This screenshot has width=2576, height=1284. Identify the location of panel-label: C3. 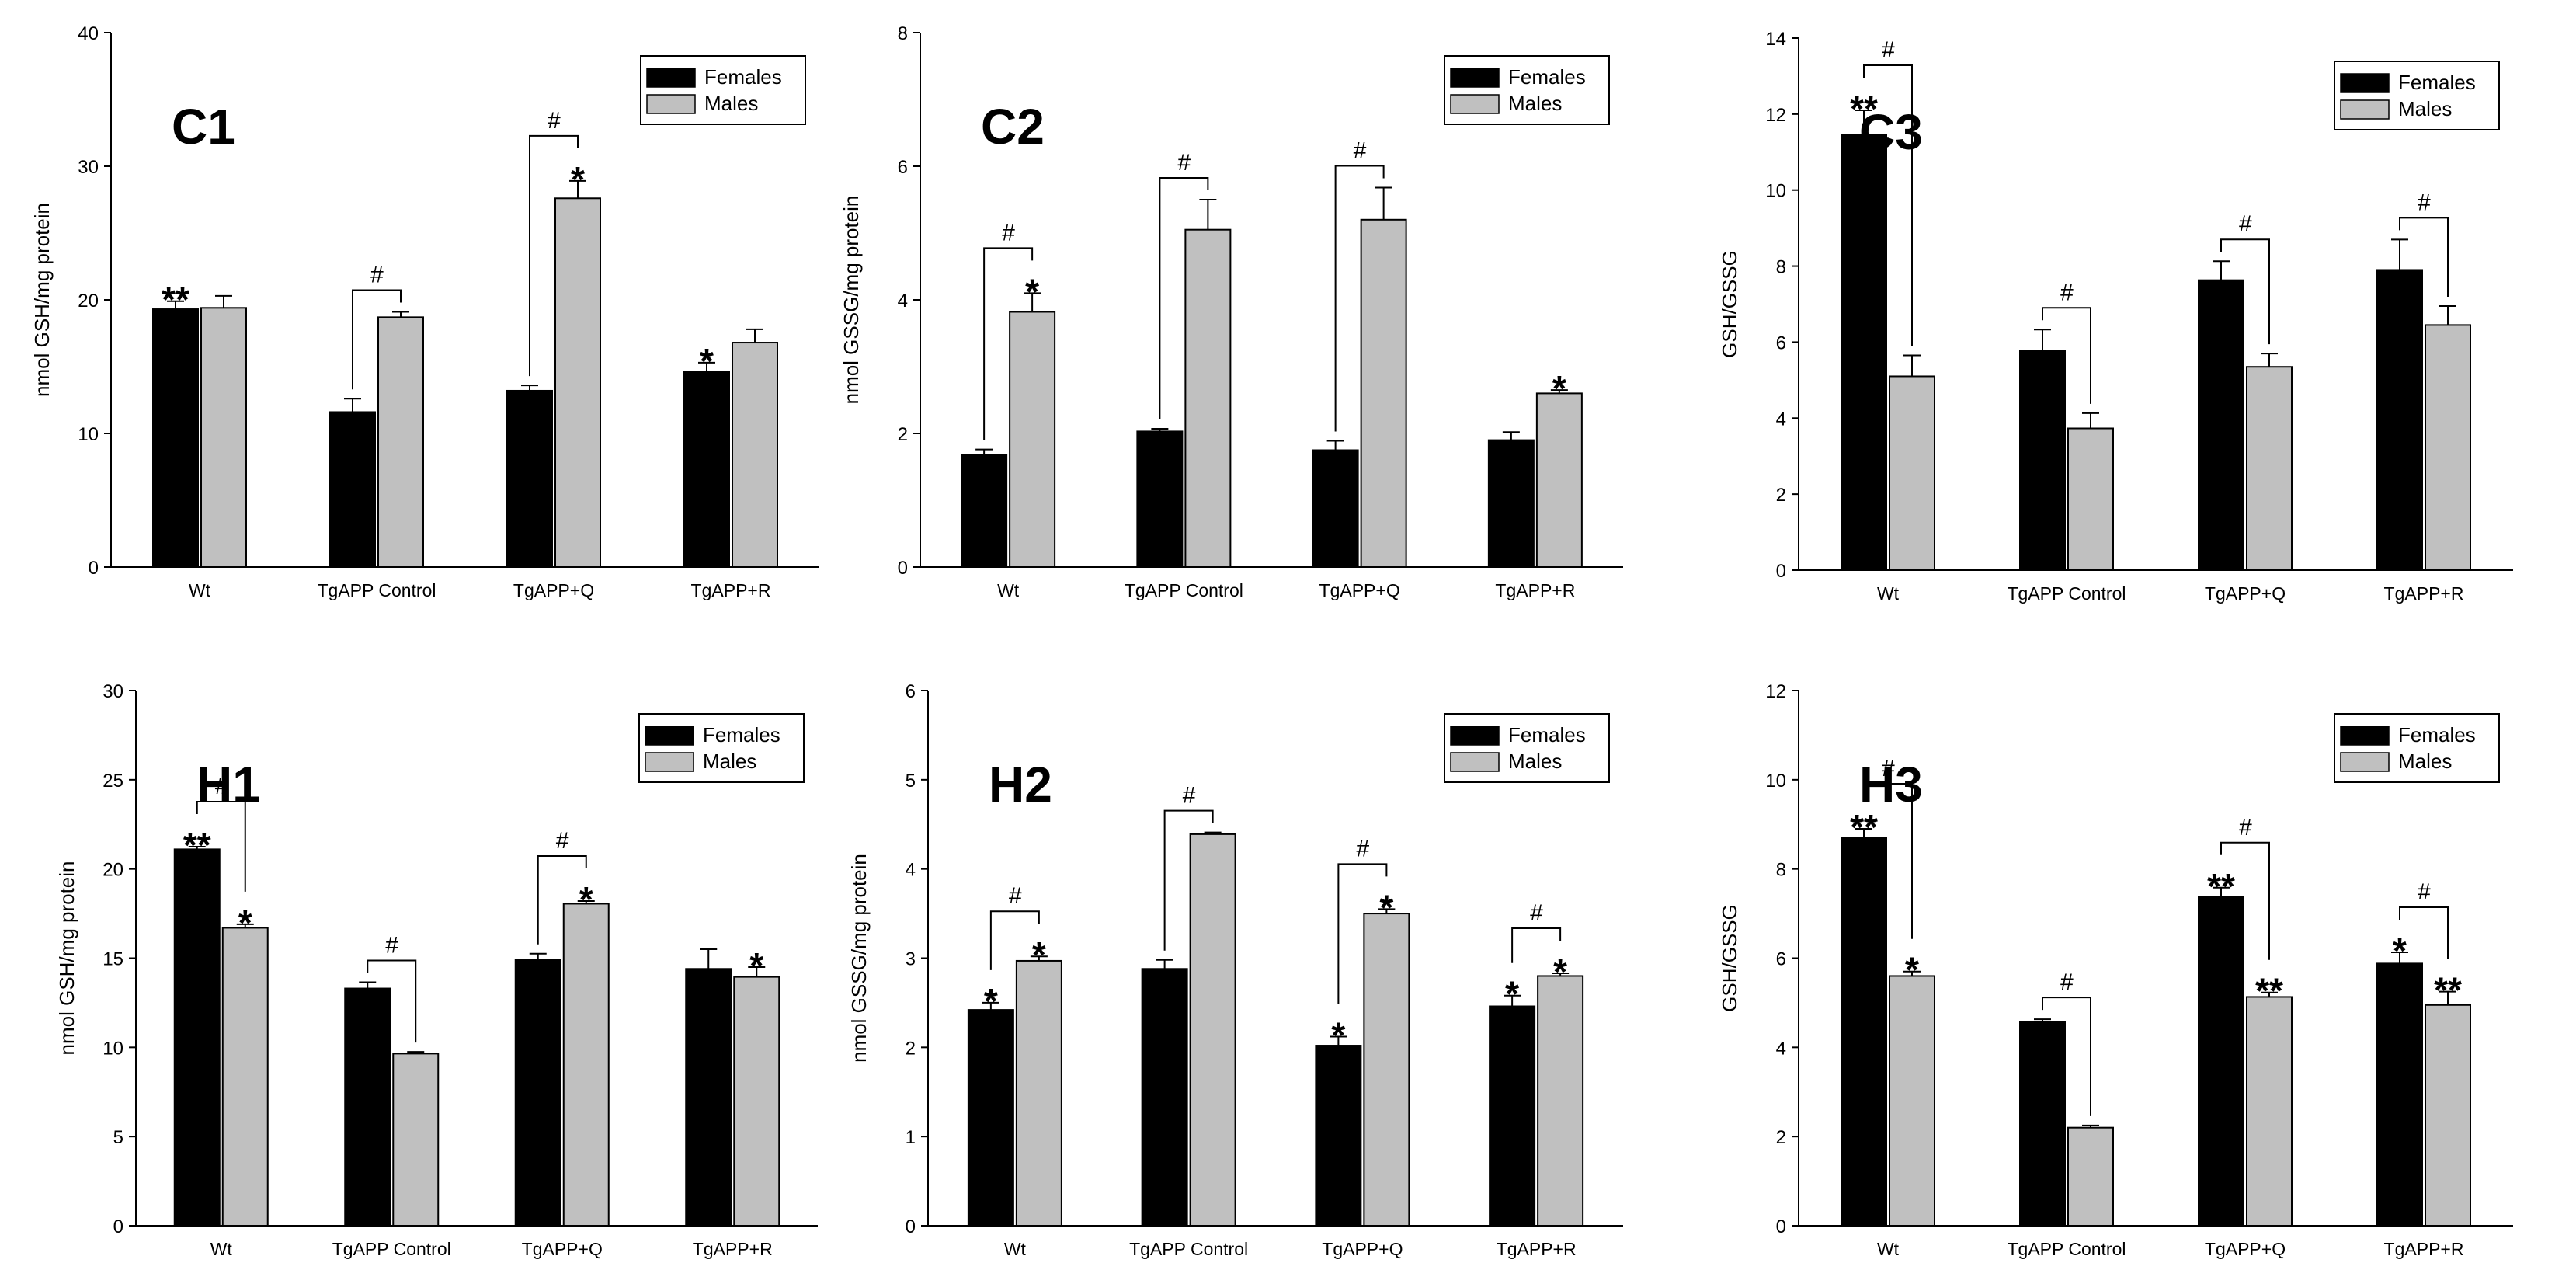
(1891, 132).